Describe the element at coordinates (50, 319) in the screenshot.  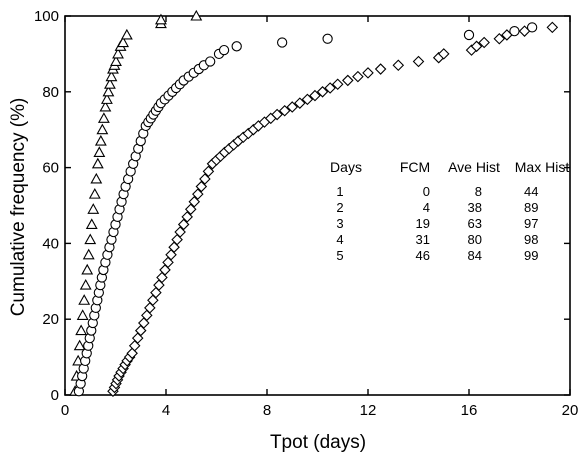
I see `y-tick-label: 20` at that location.